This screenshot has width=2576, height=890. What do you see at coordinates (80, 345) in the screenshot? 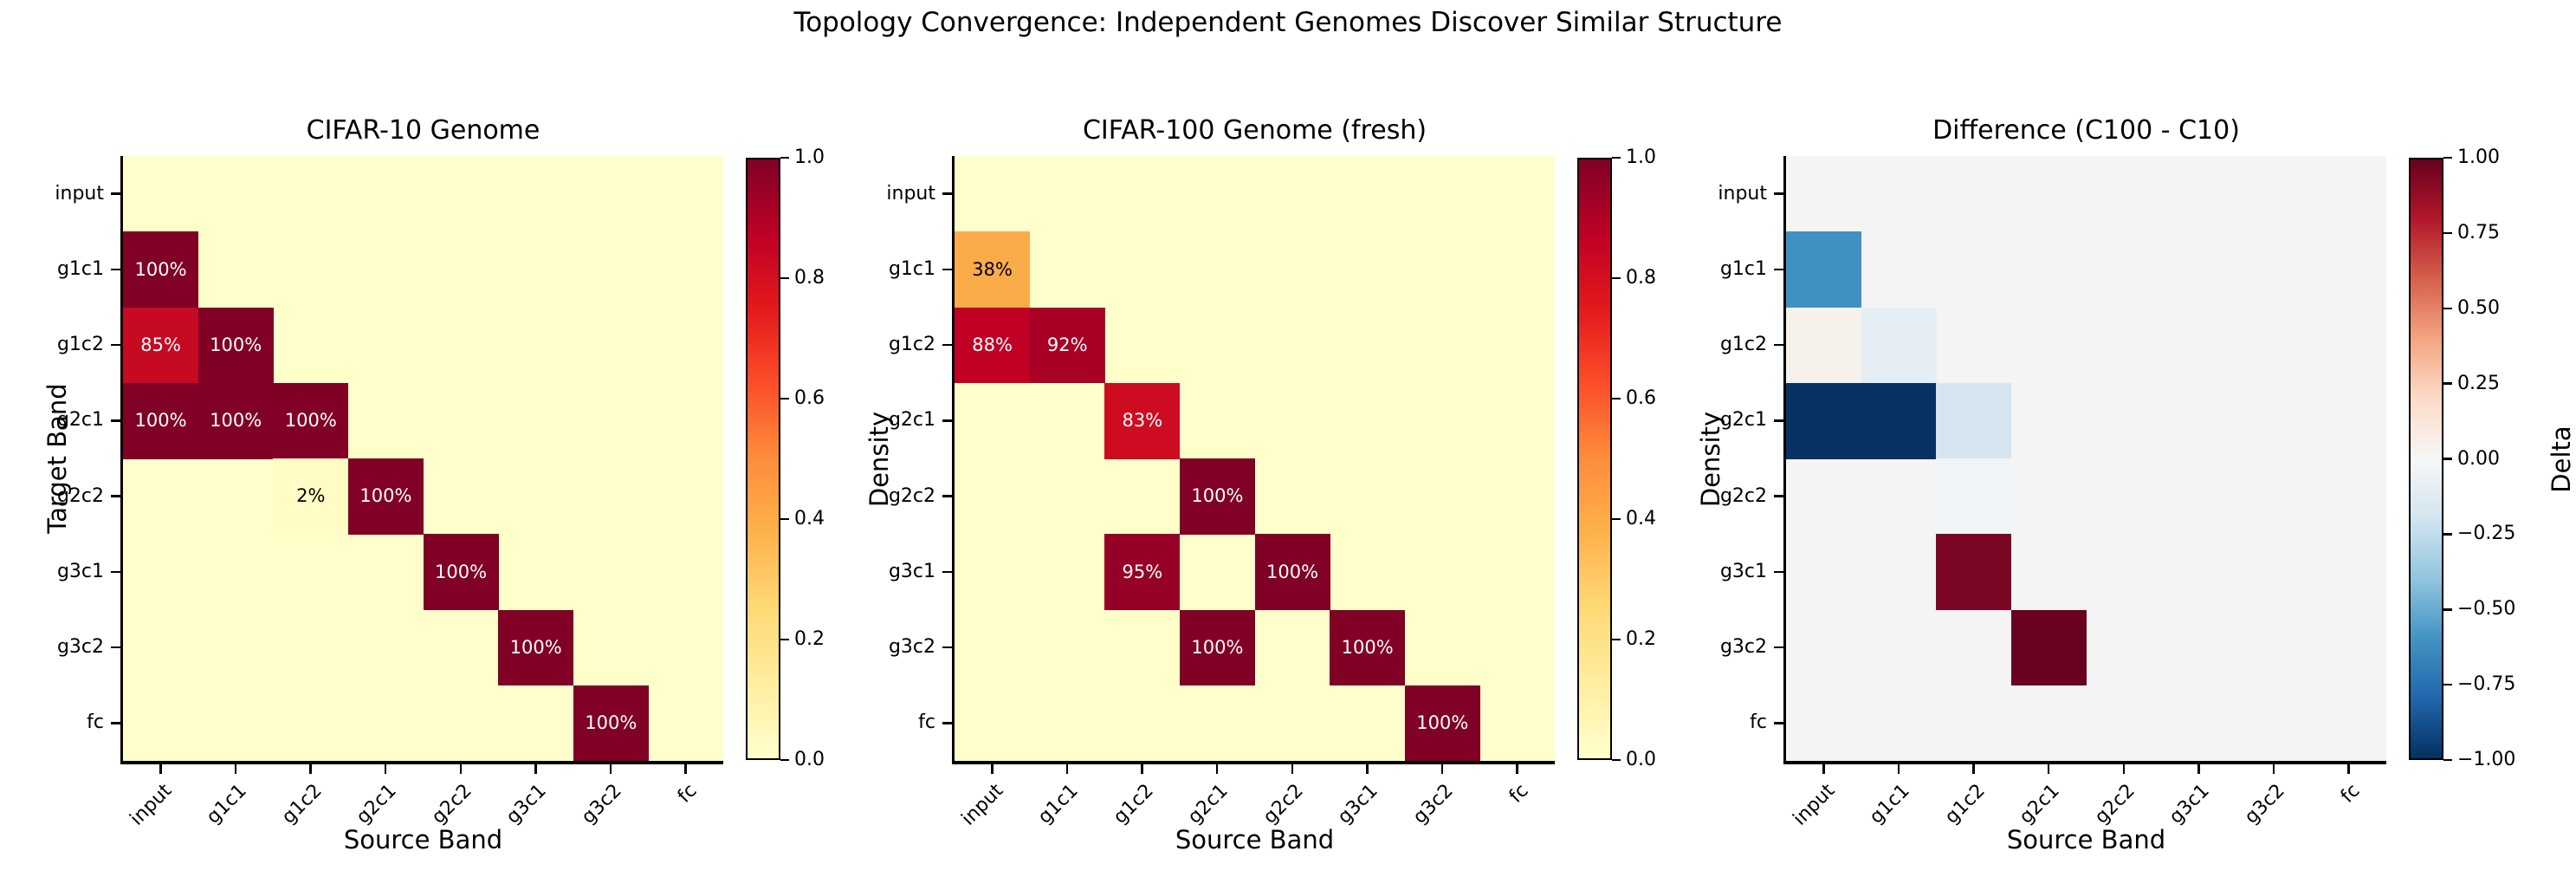
I see `y-tick-label: g1c2` at bounding box center [80, 345].